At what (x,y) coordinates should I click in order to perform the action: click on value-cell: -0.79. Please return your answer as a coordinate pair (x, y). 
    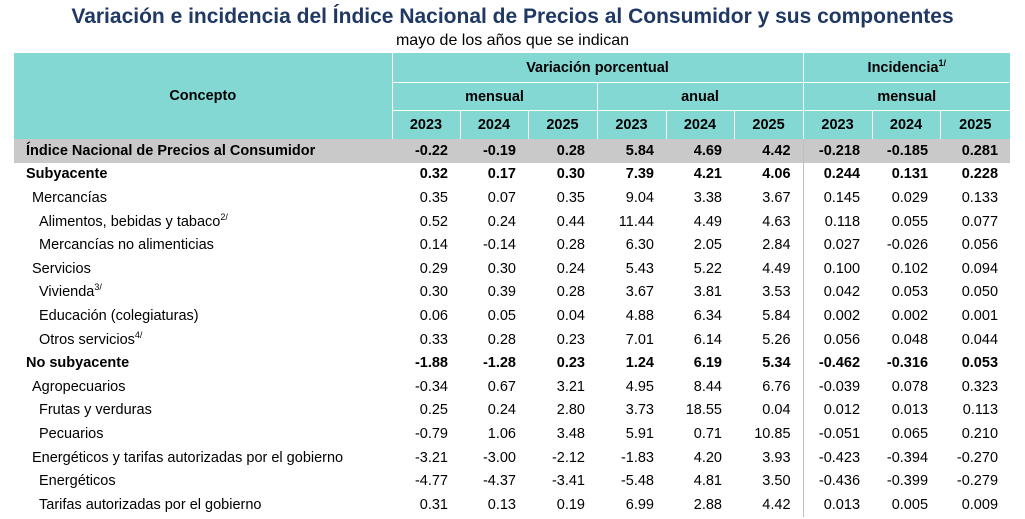
    Looking at the image, I should click on (431, 433).